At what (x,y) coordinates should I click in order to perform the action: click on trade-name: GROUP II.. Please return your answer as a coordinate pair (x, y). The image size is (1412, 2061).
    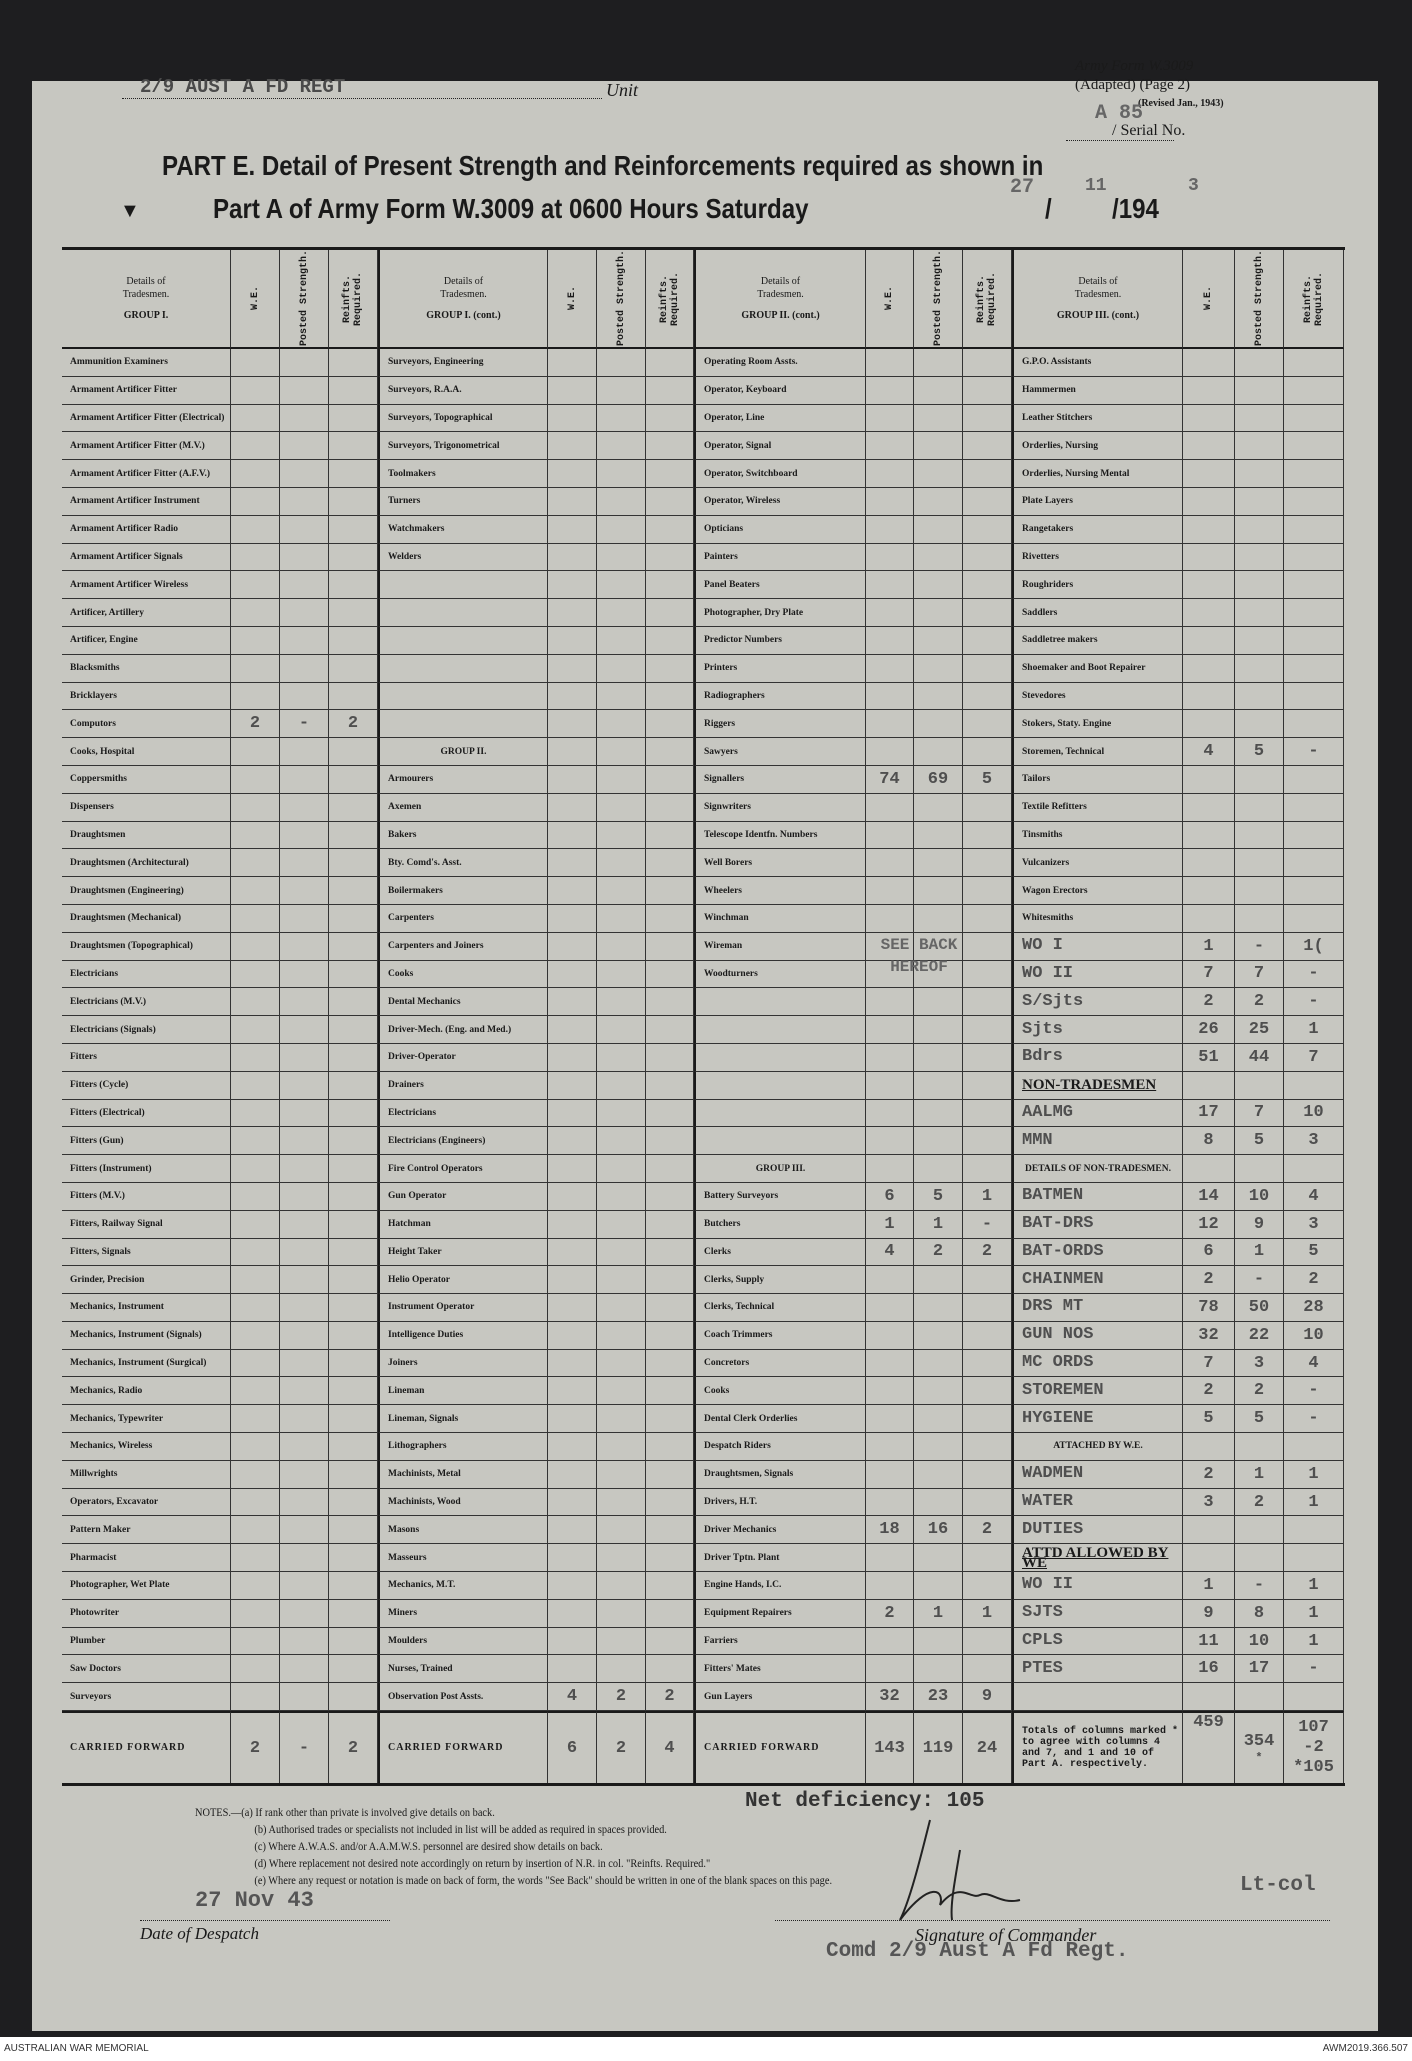
    Looking at the image, I should click on (463, 752).